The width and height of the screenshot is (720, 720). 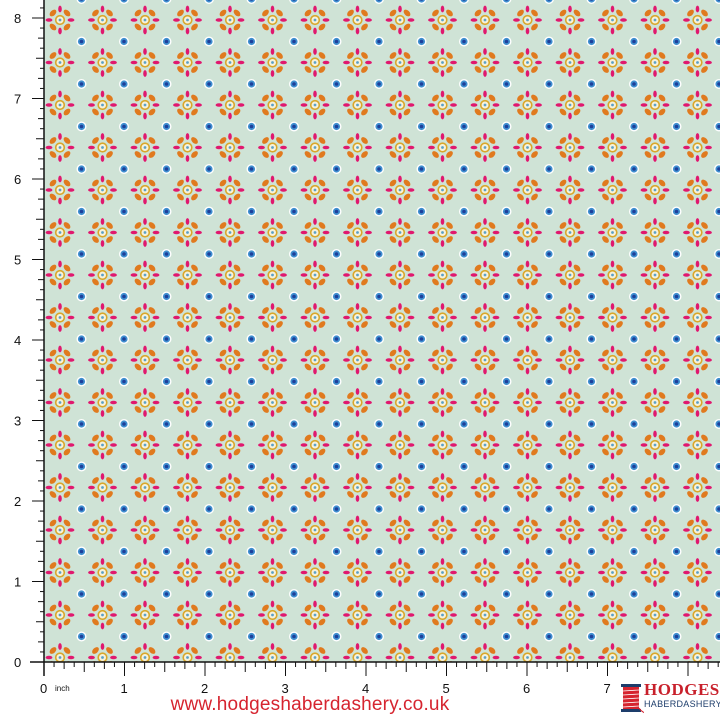 What do you see at coordinates (17, 501) in the screenshot?
I see `vertical-ruler-label: 2` at bounding box center [17, 501].